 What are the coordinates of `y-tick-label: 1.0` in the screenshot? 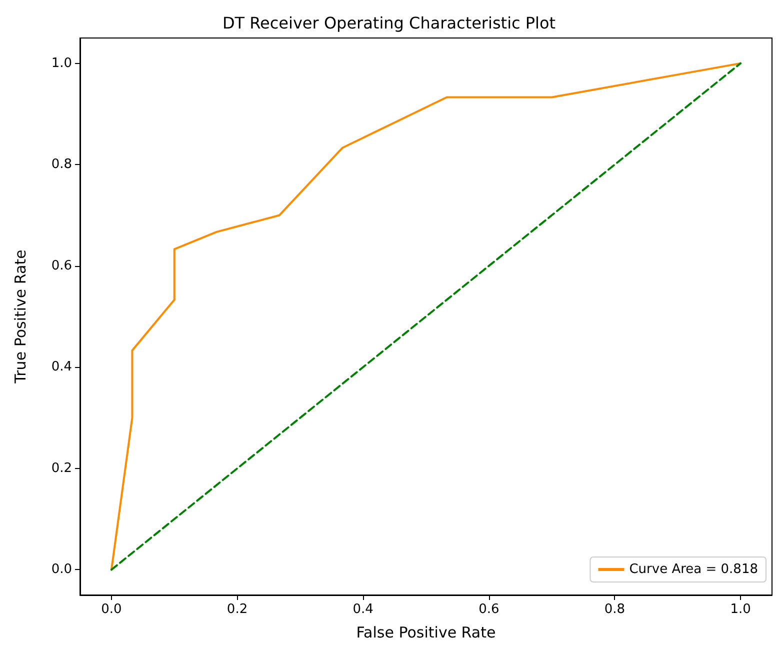 It's located at (61, 63).